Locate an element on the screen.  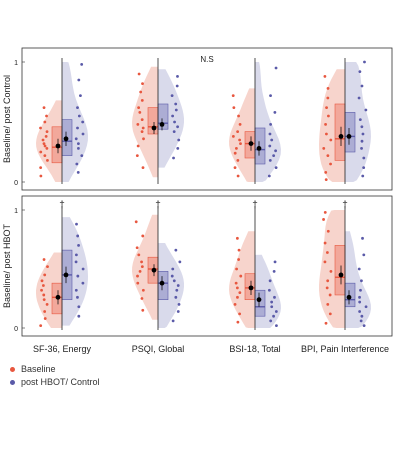
y-tick-label: 1 is located at coordinates (16, 63).